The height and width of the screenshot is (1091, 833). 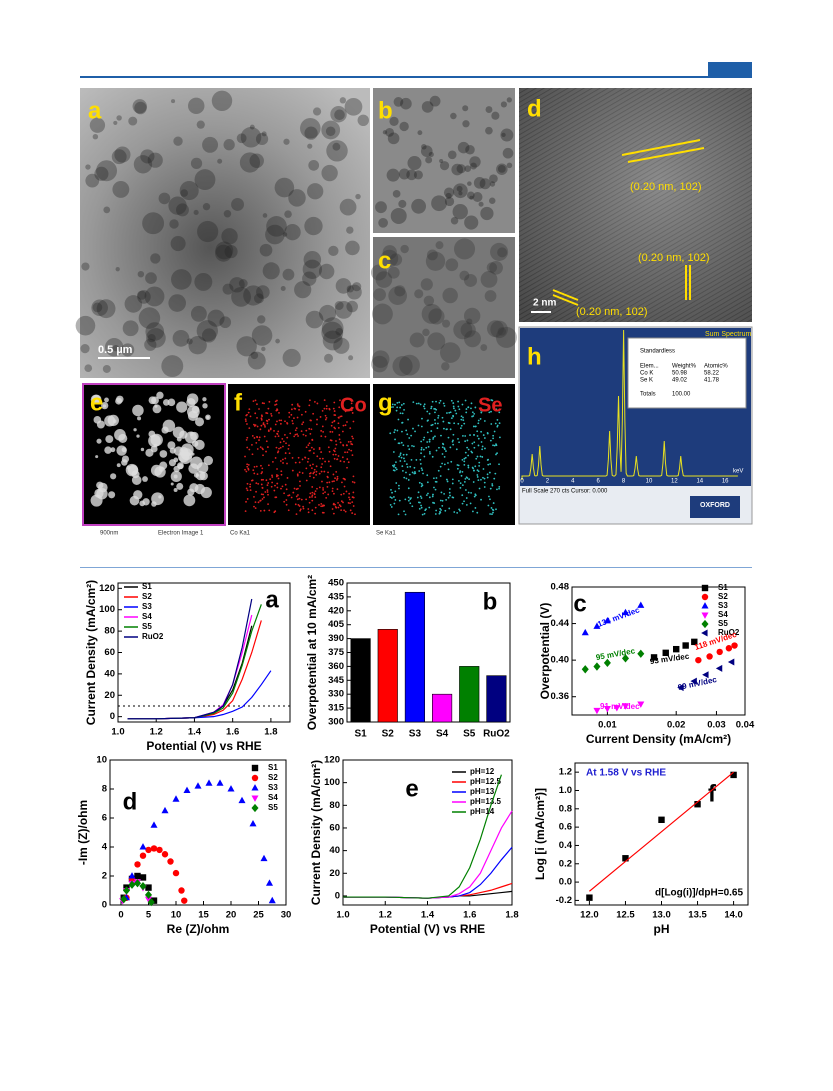 What do you see at coordinates (646, 381) in the screenshot?
I see `eds-cell: Se K` at bounding box center [646, 381].